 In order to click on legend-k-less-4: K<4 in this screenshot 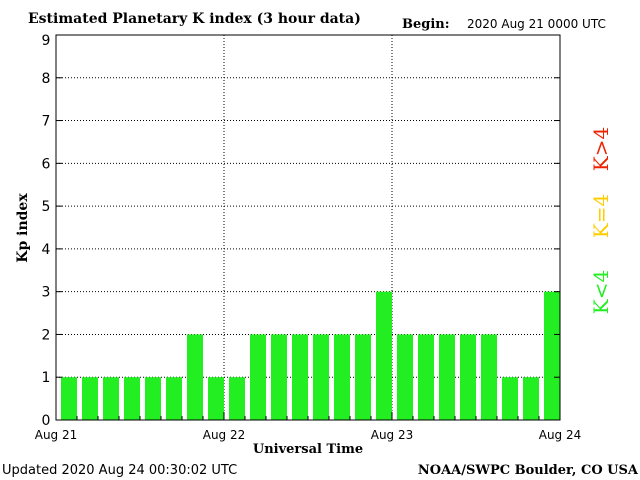, I will do `click(601, 292)`.